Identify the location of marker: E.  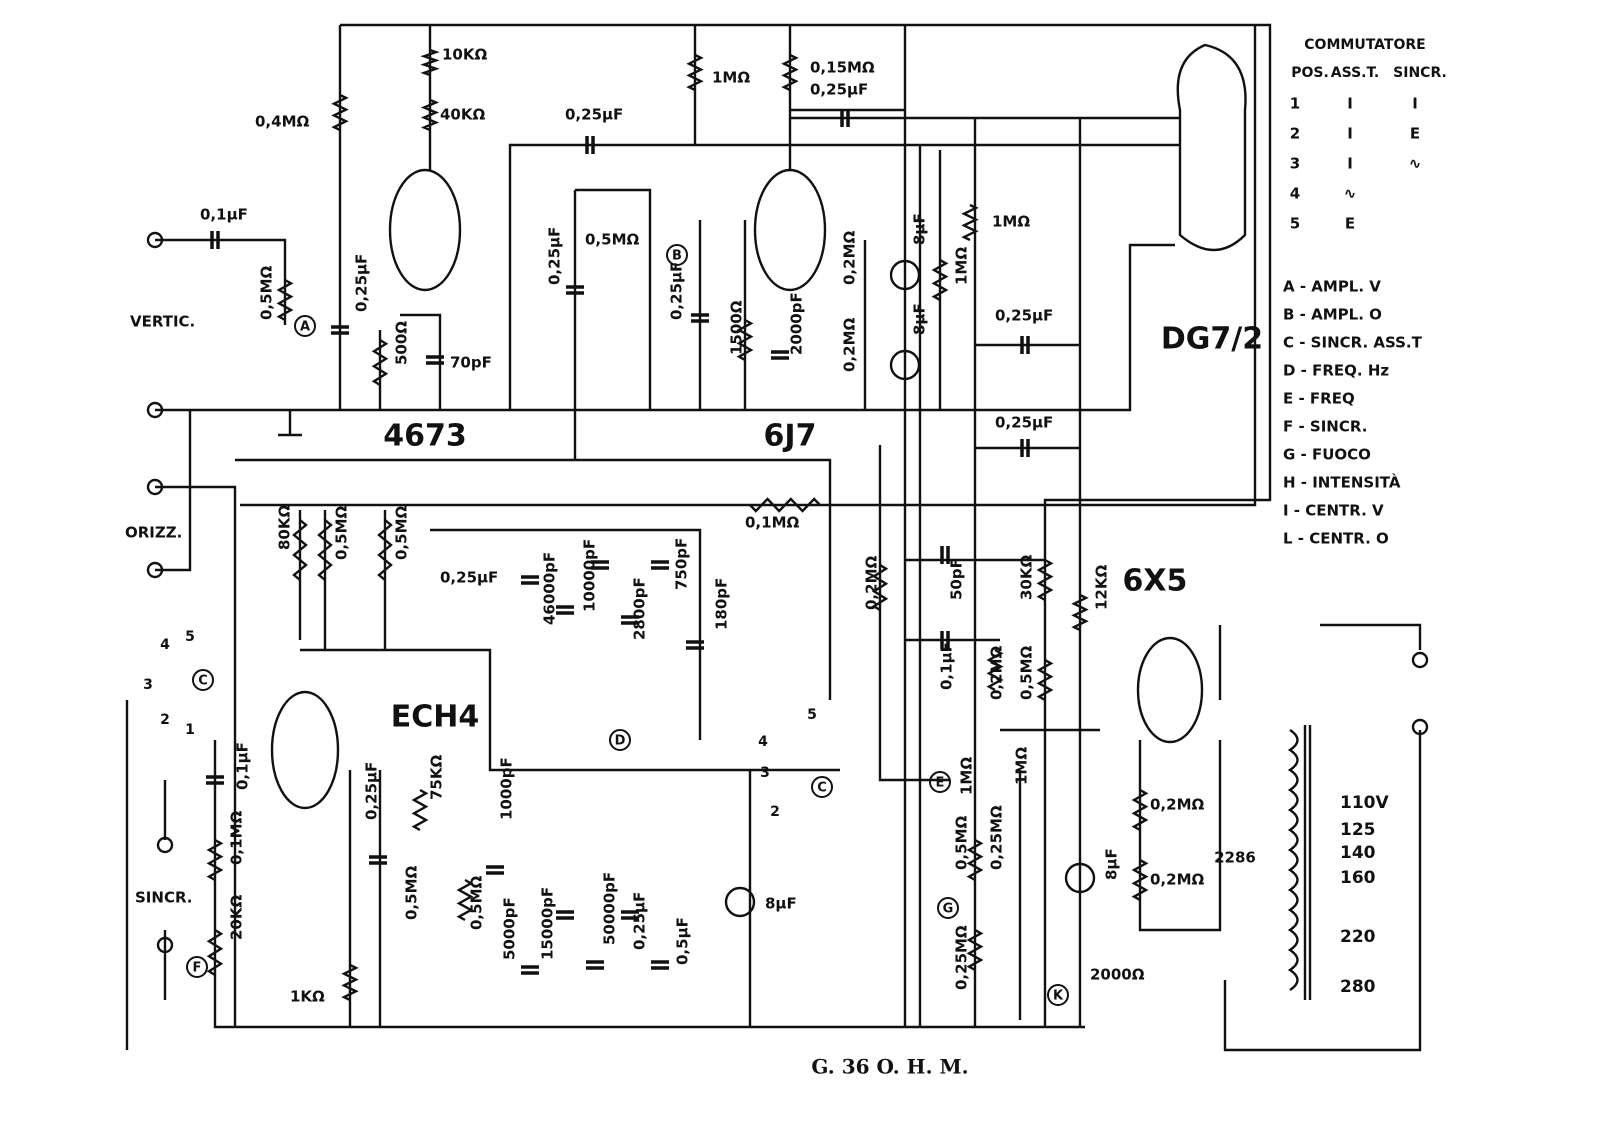
(940, 783).